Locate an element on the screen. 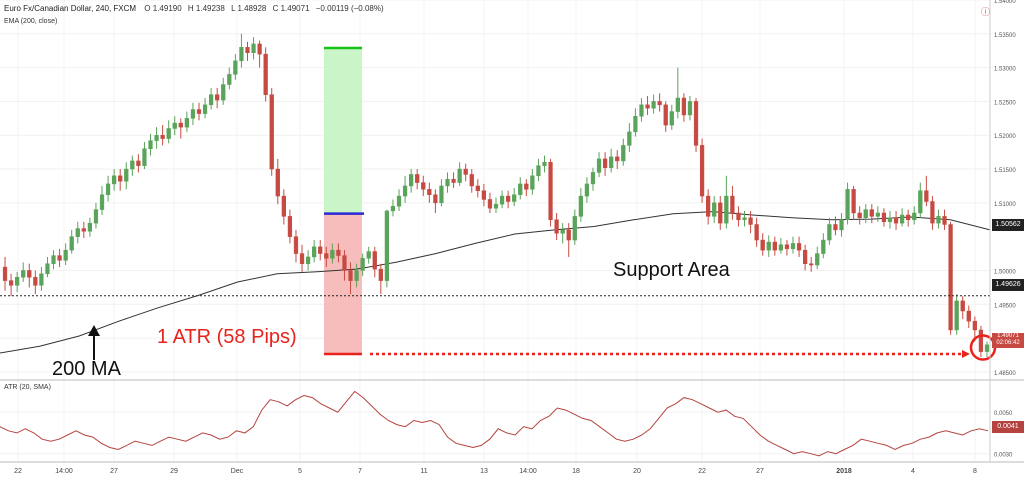 This screenshot has height=478, width=1024. price-tick-label: 1.54000 is located at coordinates (1005, 2).